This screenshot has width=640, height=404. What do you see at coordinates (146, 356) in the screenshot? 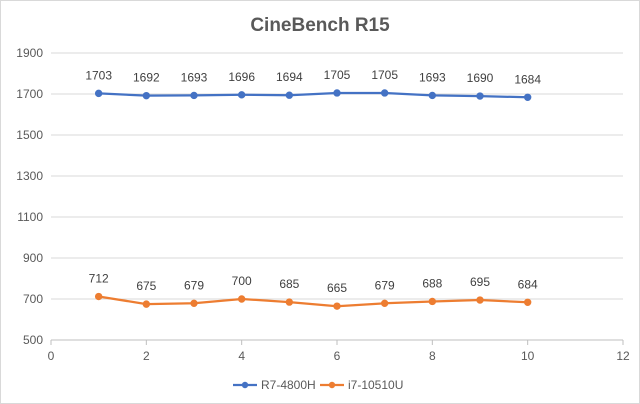
I see `x-tick-label: 2` at bounding box center [146, 356].